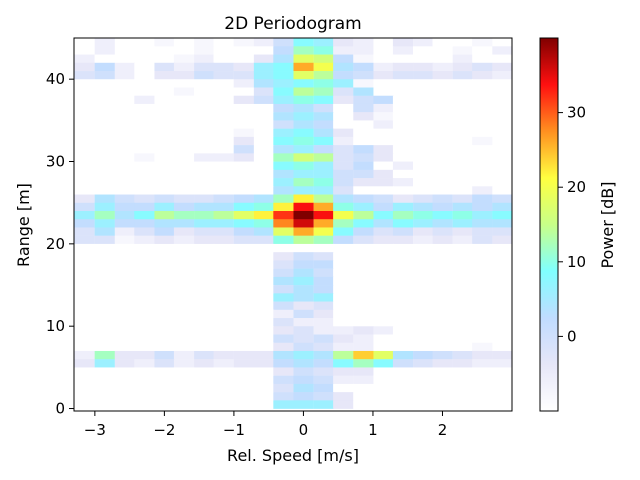  What do you see at coordinates (576, 187) in the screenshot?
I see `colorbar-tick-label: 20` at bounding box center [576, 187].